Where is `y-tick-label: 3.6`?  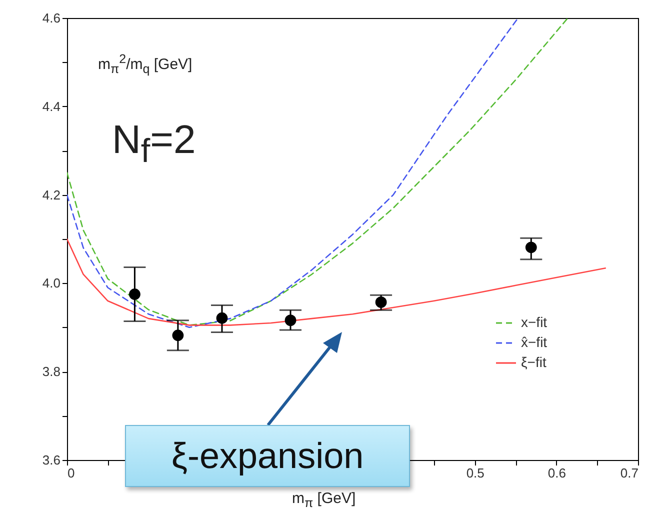 y-tick-label: 3.6 is located at coordinates (51, 460).